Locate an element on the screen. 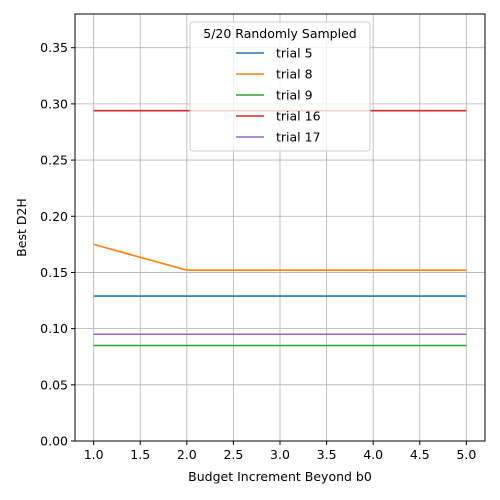 Image resolution: width=500 pixels, height=500 pixels. legend-label: trial 5 is located at coordinates (294, 53).